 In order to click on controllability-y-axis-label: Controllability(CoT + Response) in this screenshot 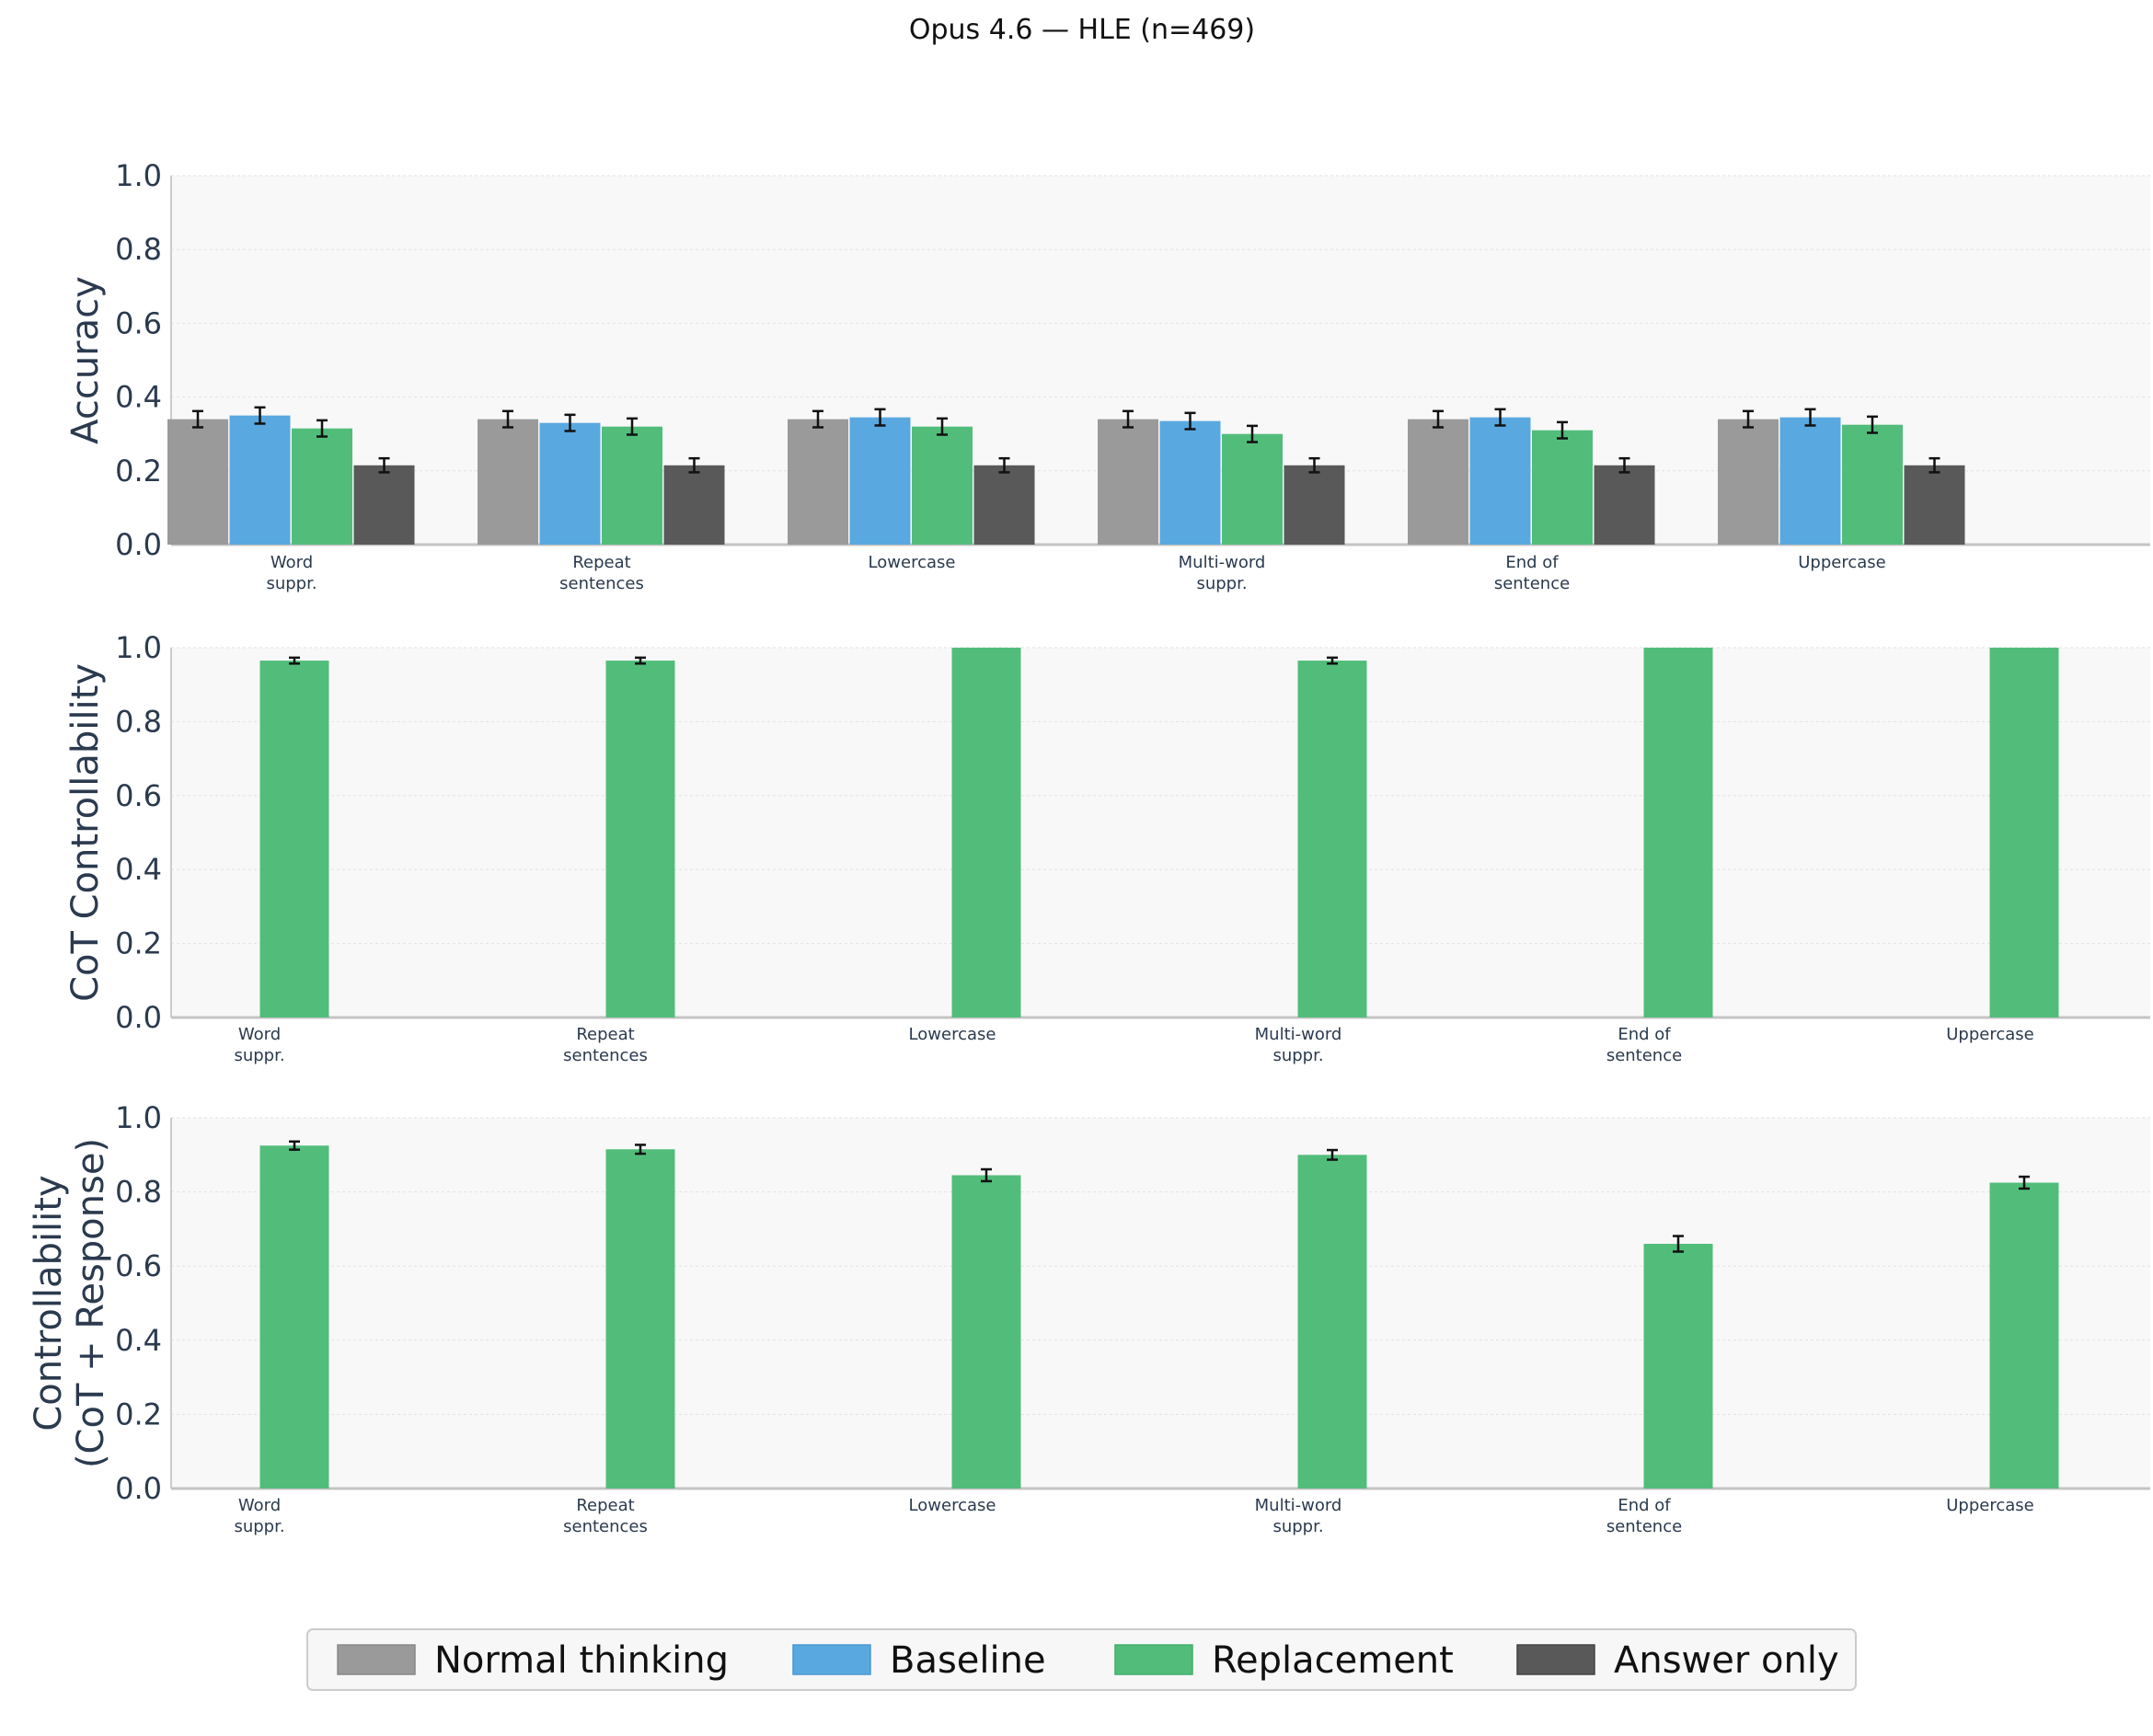, I will do `click(70, 1303)`.